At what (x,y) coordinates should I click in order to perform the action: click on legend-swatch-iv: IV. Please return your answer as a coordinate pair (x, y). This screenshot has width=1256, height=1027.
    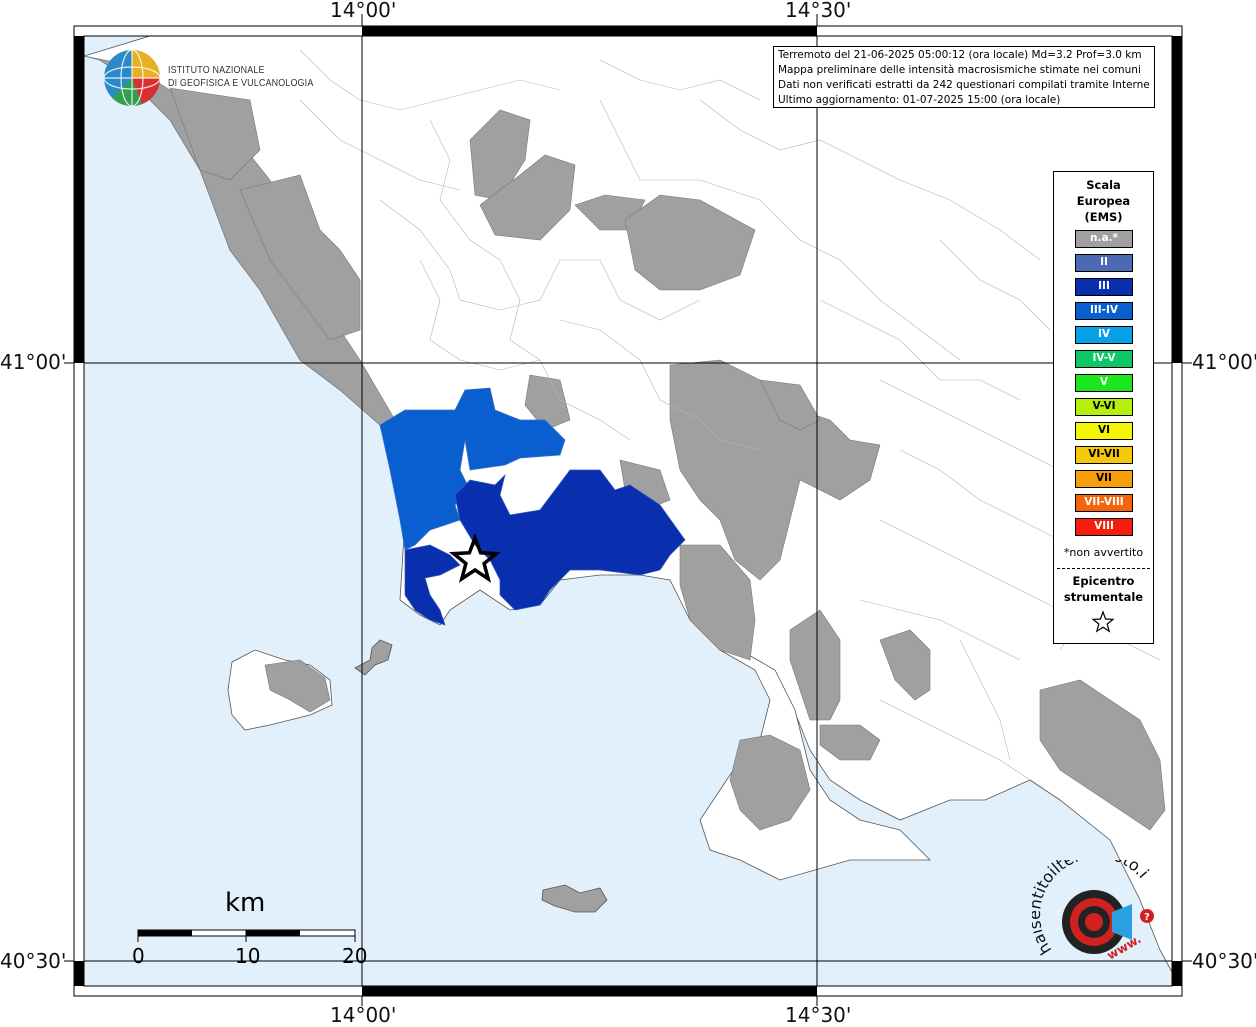
    Looking at the image, I should click on (1104, 335).